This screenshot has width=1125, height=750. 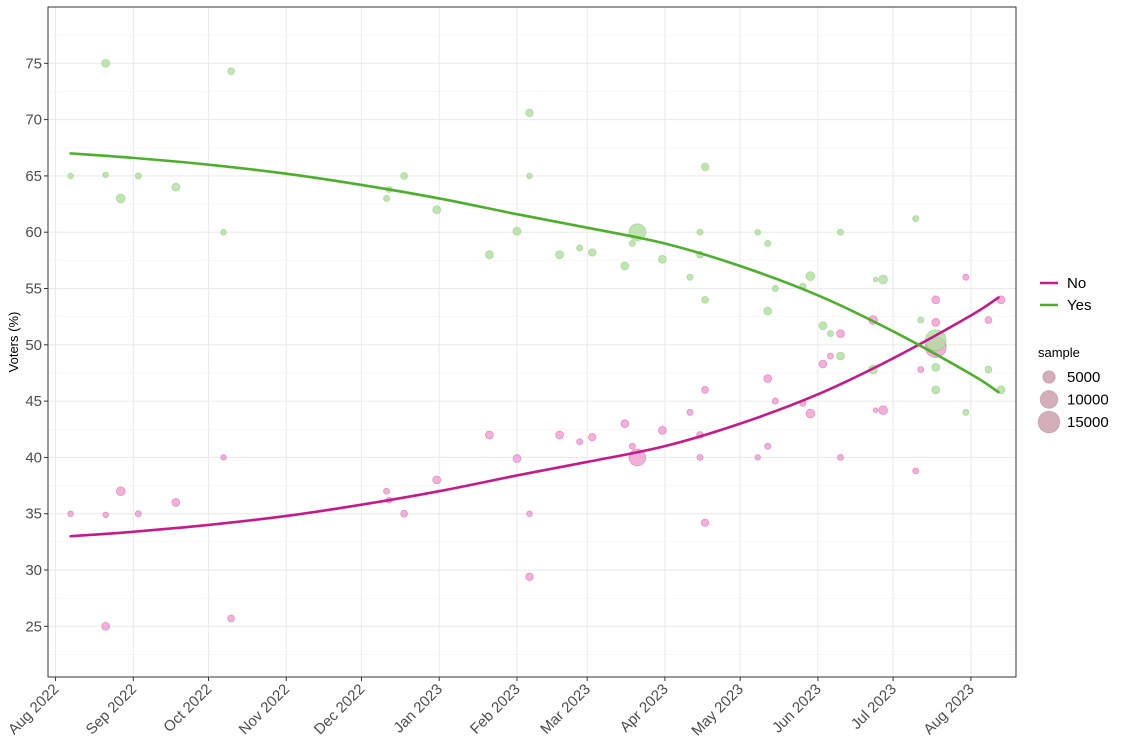 What do you see at coordinates (33, 289) in the screenshot?
I see `y-tick-label: 55` at bounding box center [33, 289].